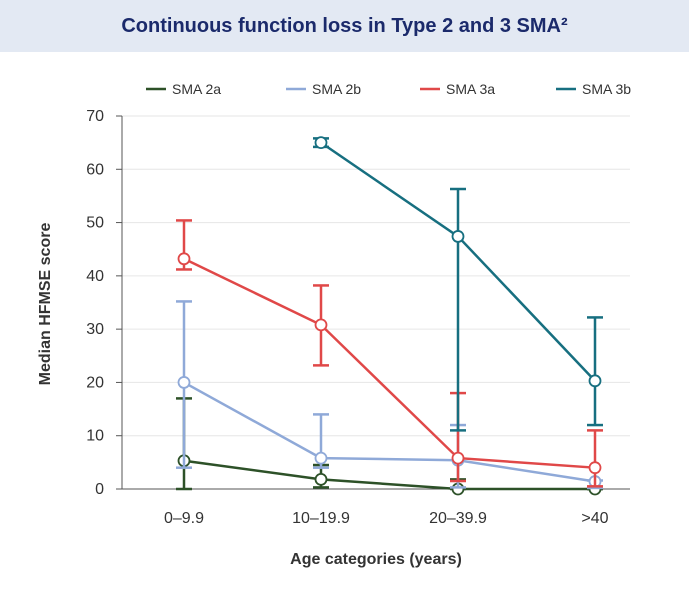 This screenshot has height=600, width=689. Describe the element at coordinates (606, 89) in the screenshot. I see `legend-label: SMA 3b` at that location.